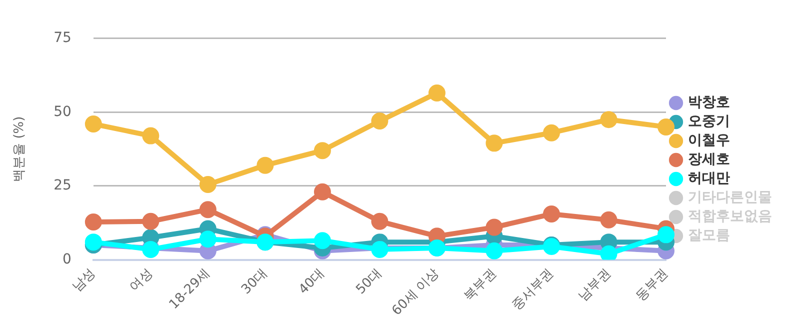 The image size is (800, 333). I want to click on x-tick-label: 여성, so click(141, 280).